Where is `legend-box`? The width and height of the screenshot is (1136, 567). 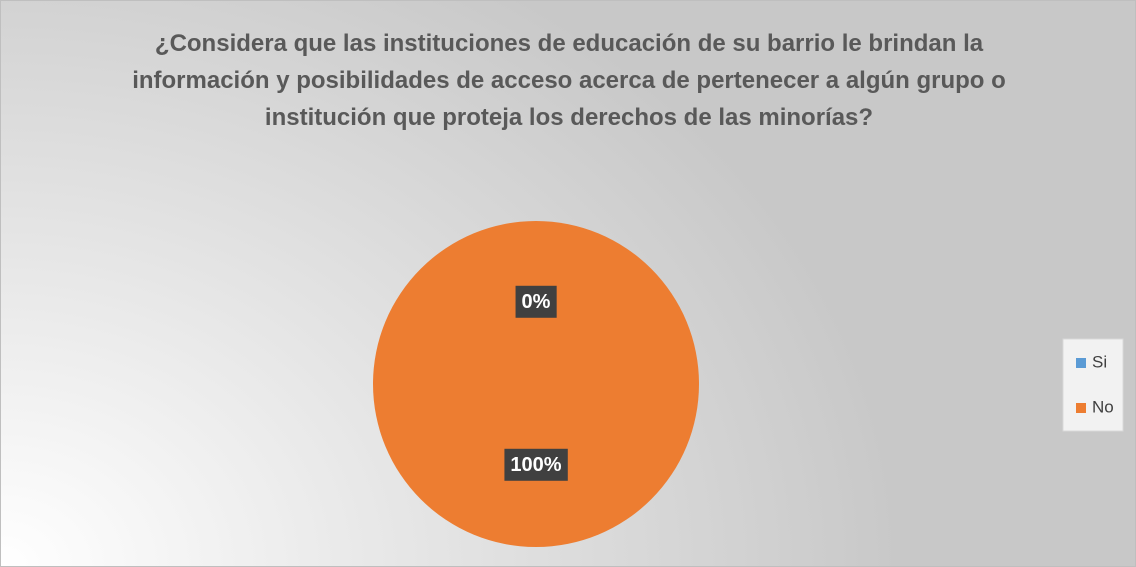 legend-box is located at coordinates (1093, 385).